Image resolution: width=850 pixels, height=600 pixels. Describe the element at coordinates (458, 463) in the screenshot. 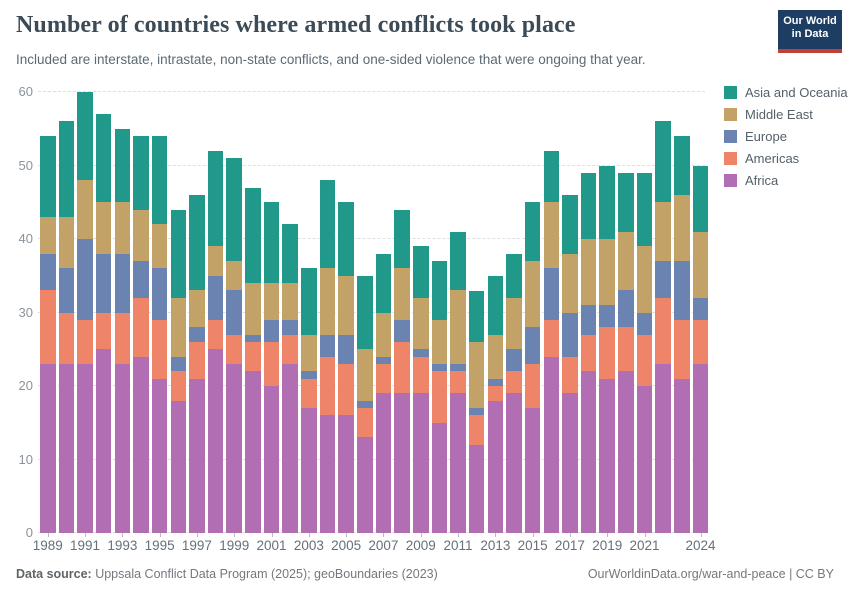

I see `bar-segment-2011-africa` at that location.